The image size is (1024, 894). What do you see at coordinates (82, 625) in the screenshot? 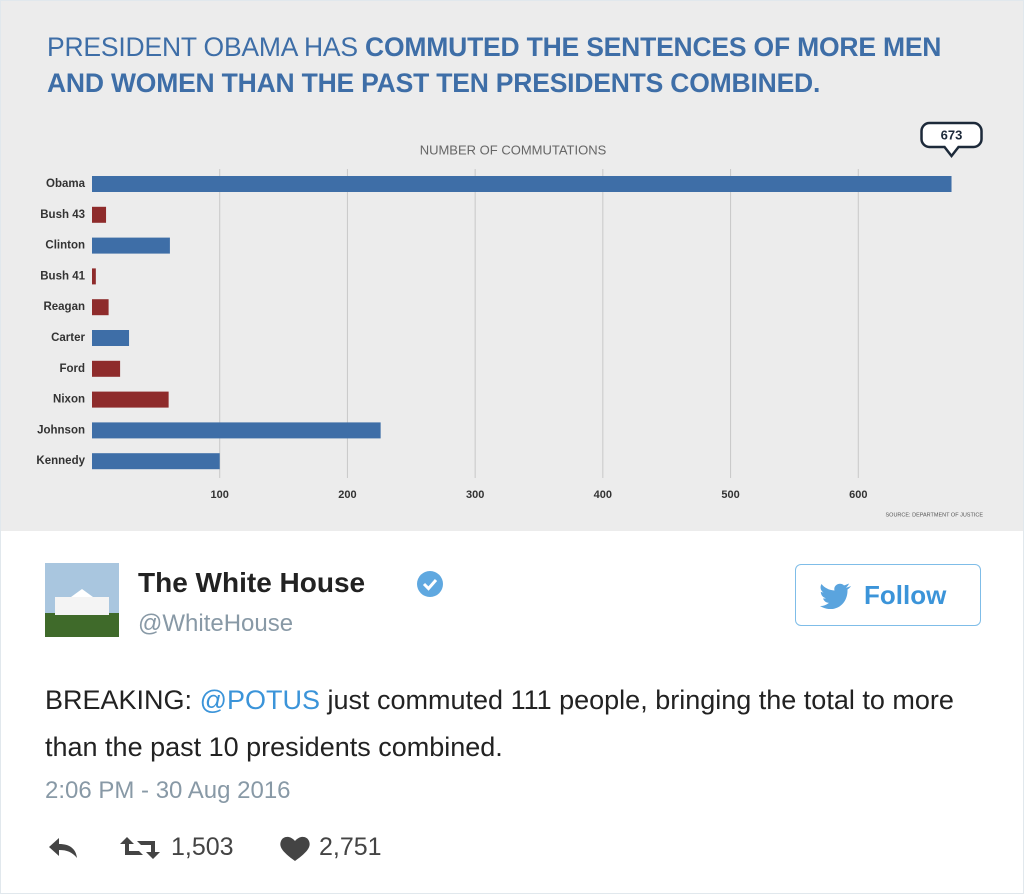
I see `avatar-lawn` at bounding box center [82, 625].